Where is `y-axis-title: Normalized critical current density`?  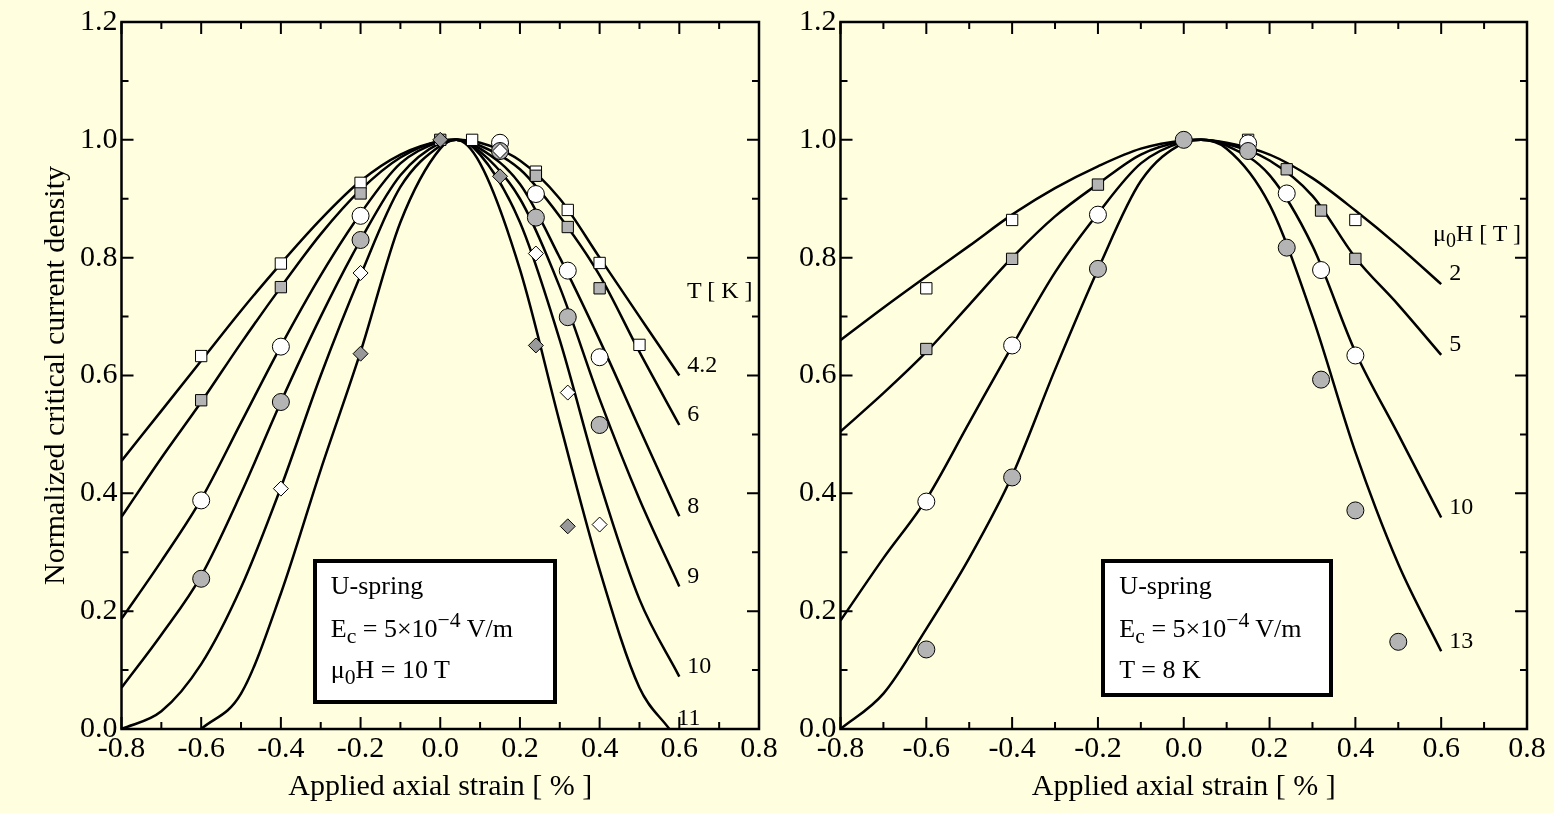 y-axis-title: Normalized critical current density is located at coordinates (53, 375).